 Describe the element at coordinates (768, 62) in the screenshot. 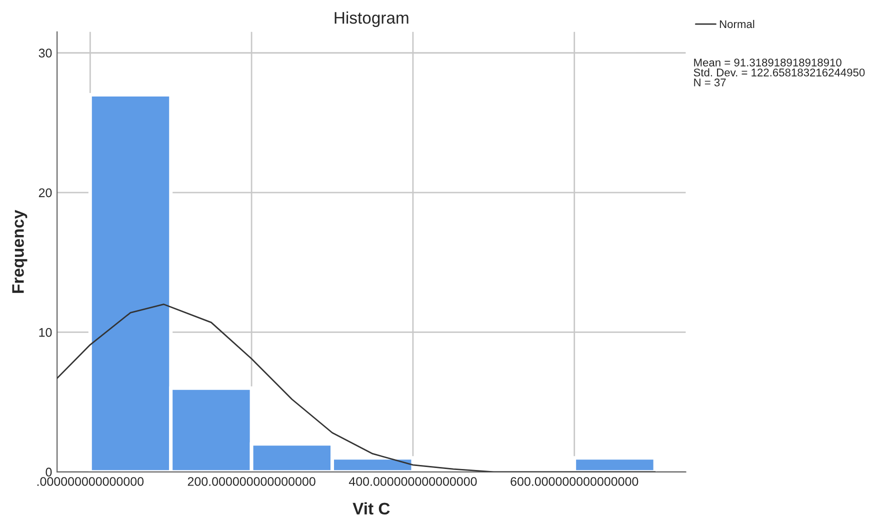

I see `text: Mean = 91.318918918918910` at that location.